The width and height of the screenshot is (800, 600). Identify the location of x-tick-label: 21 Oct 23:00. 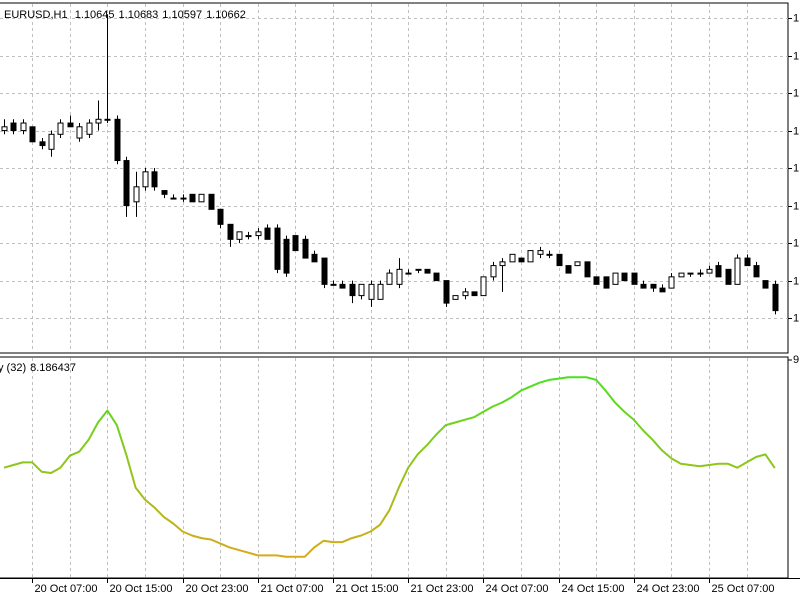
(442, 589).